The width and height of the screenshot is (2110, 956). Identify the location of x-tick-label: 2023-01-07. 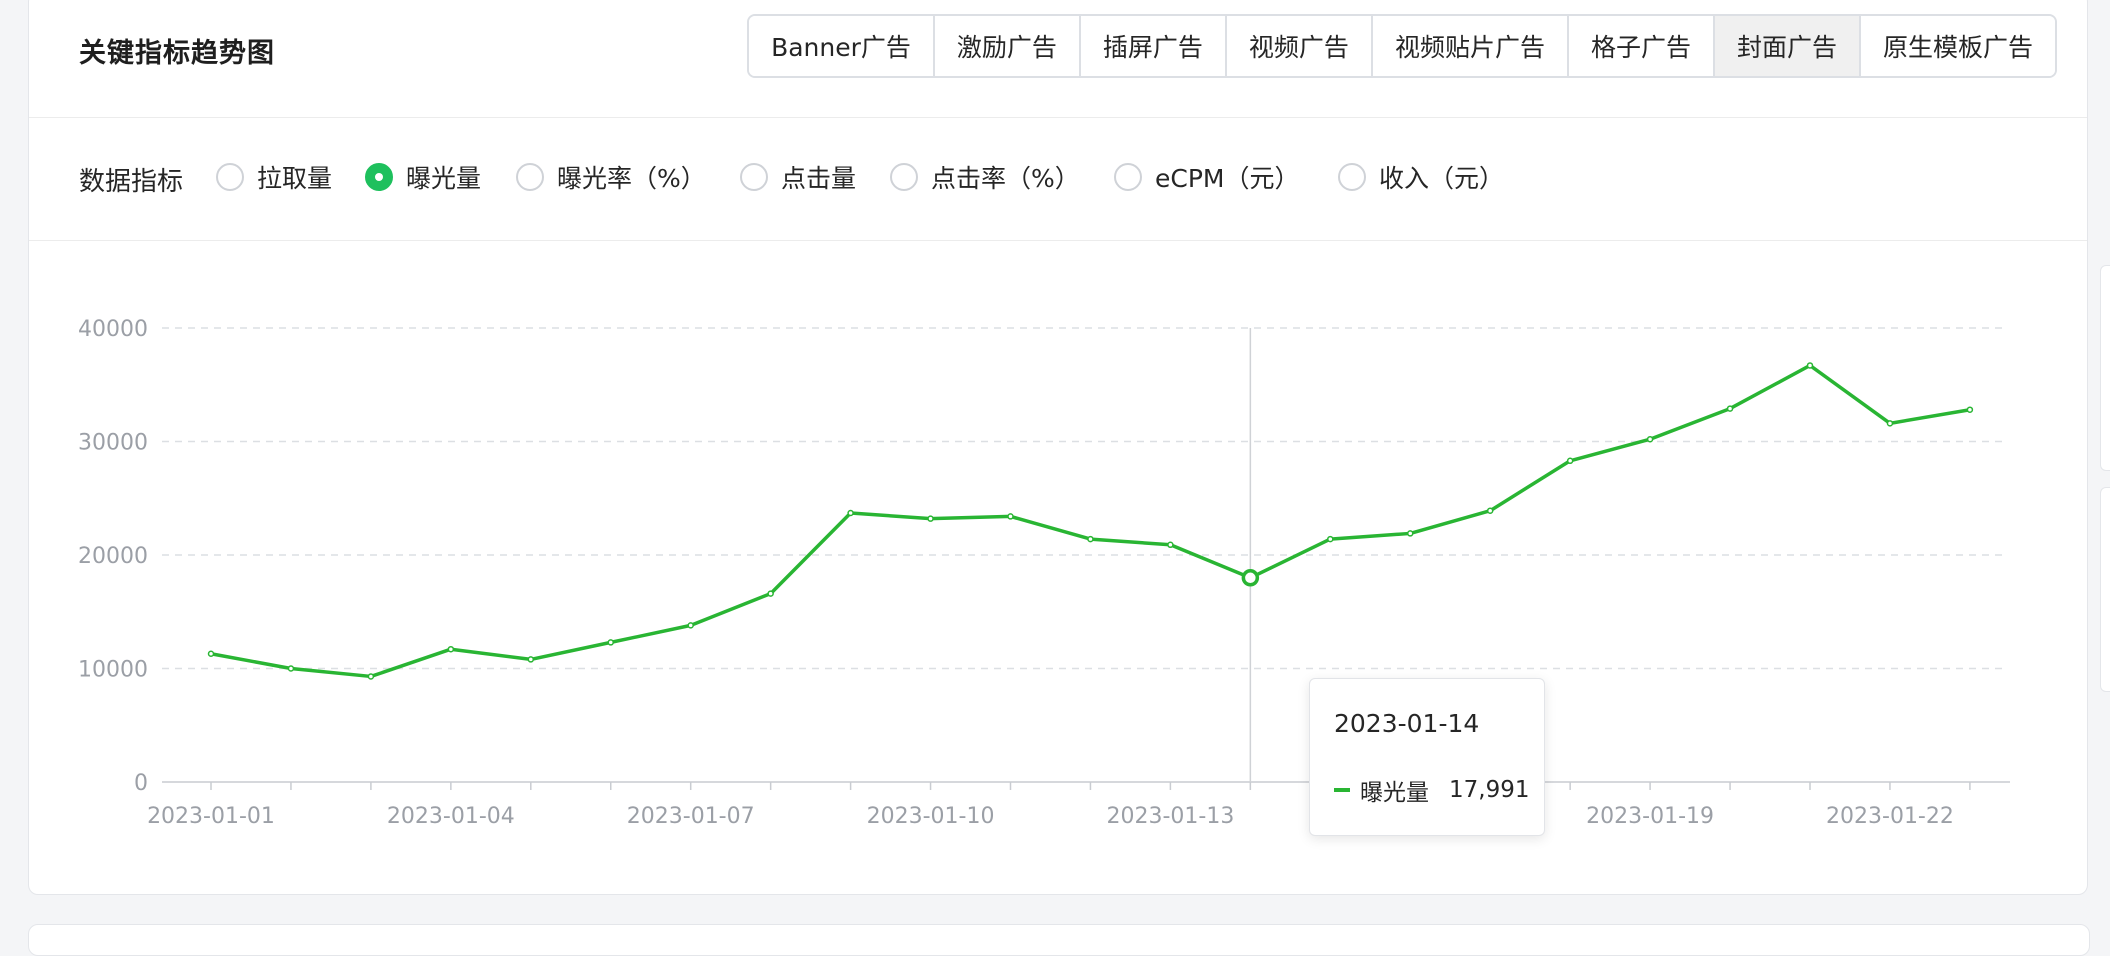
(691, 816).